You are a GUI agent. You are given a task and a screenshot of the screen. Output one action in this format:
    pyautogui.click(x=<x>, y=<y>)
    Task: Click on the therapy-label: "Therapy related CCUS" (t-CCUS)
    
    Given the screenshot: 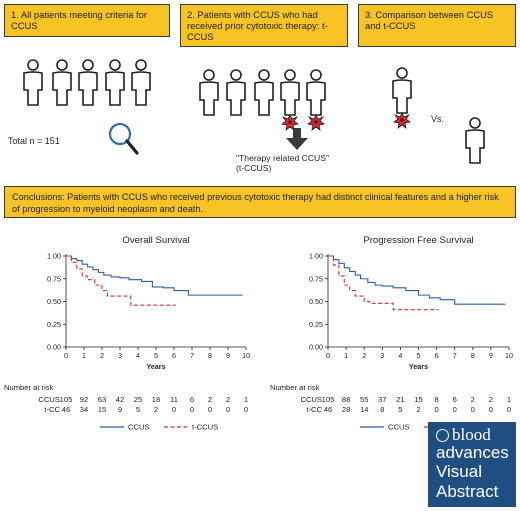 What is the action you would take?
    pyautogui.click(x=282, y=163)
    